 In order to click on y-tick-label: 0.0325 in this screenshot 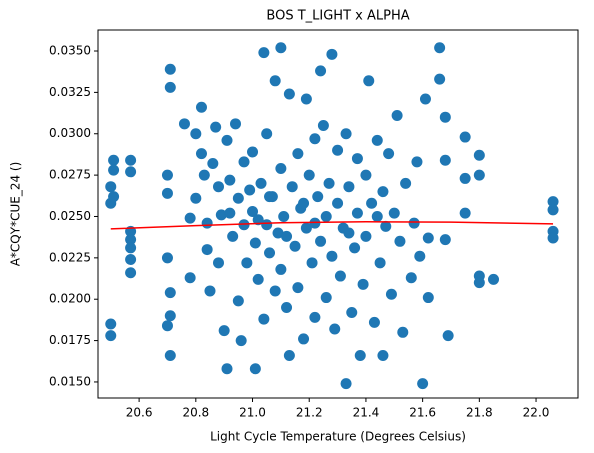, I will do `click(70, 92)`.